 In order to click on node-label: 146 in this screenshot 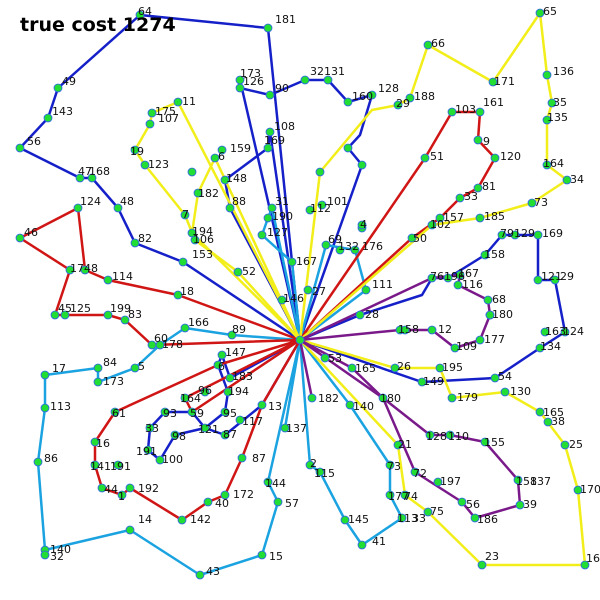, I will do `click(293, 298)`.